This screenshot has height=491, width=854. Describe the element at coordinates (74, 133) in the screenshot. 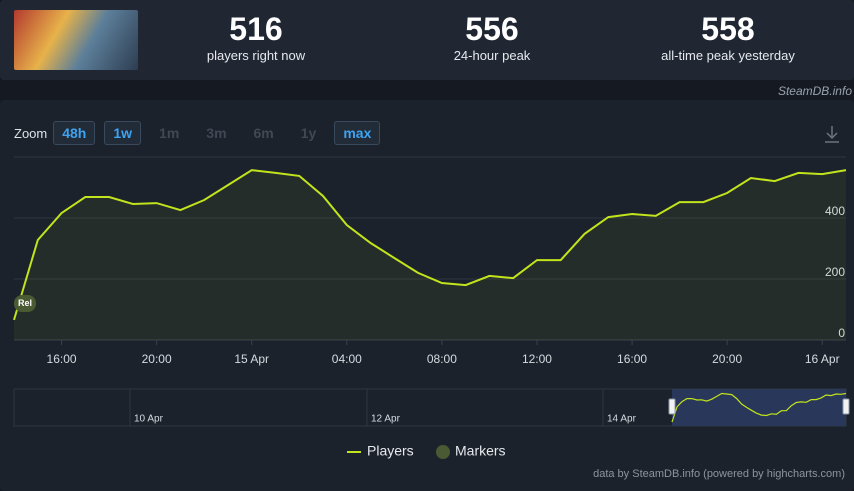

I see `zoom-button: 48h` at that location.